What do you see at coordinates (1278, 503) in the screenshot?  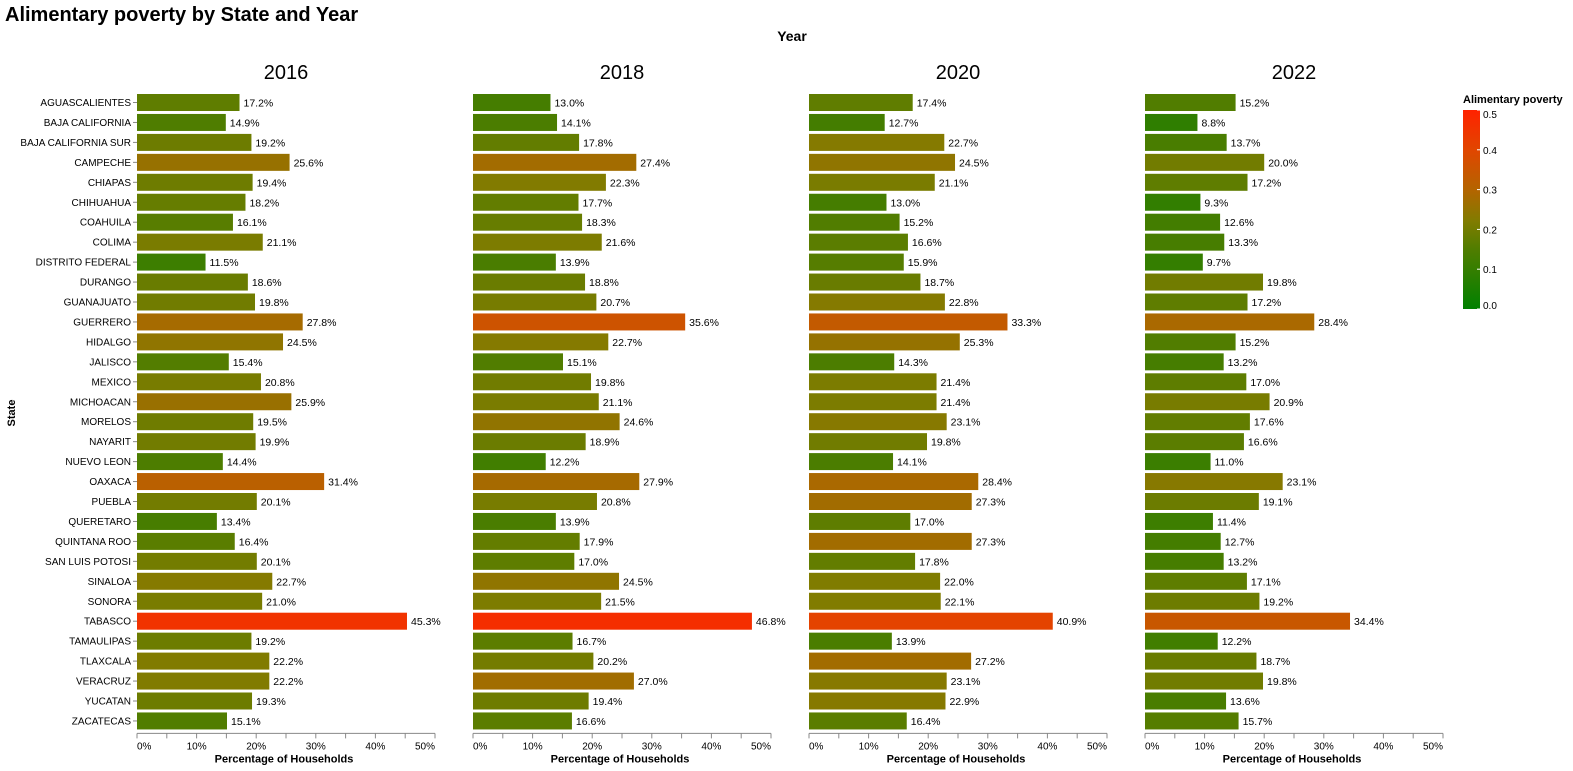 I see `bar-label: 19.1%` at bounding box center [1278, 503].